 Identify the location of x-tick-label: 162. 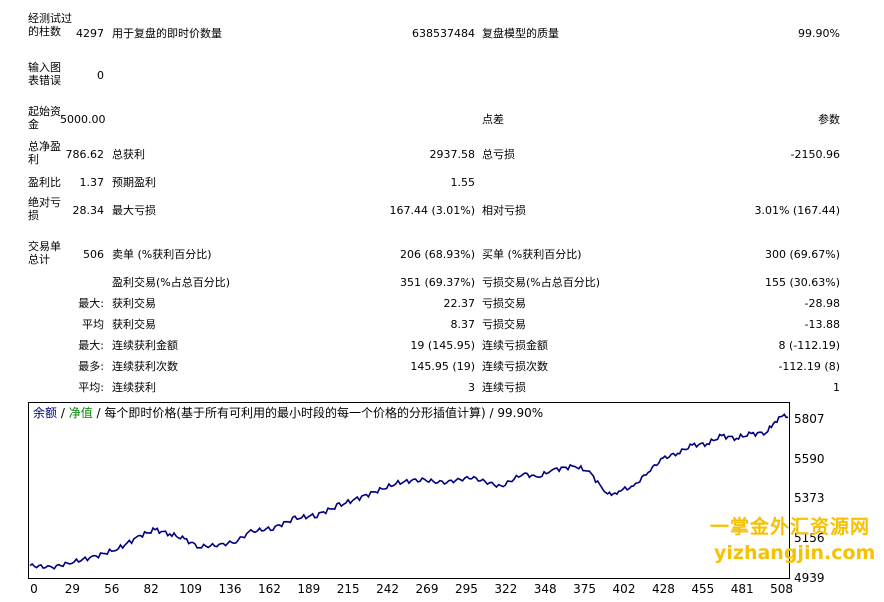
(269, 589).